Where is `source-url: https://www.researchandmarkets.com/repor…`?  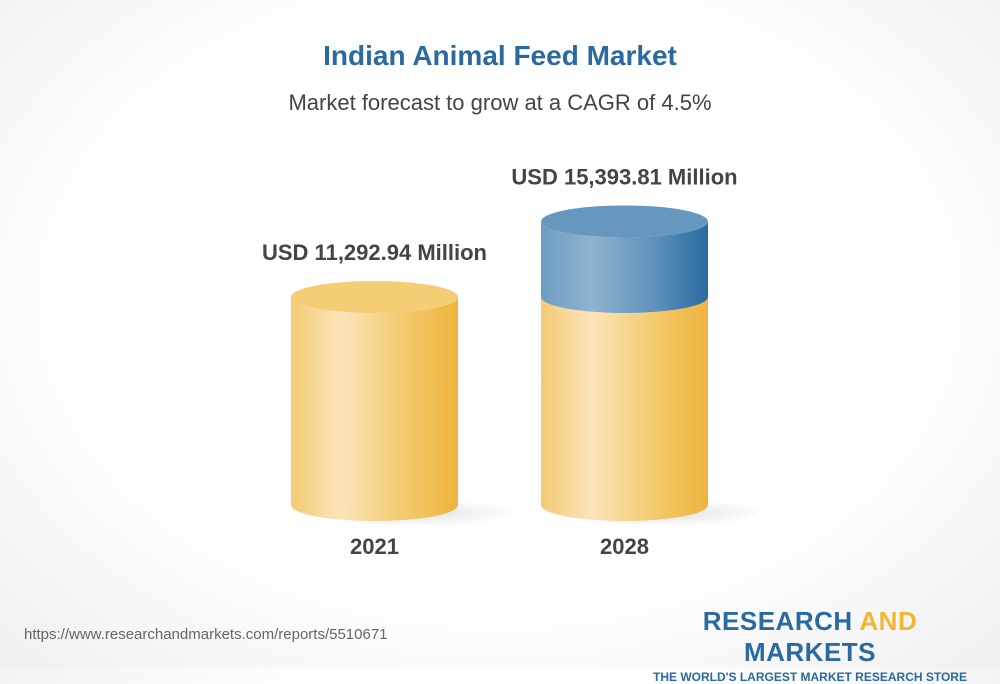 source-url: https://www.researchandmarkets.com/repor… is located at coordinates (206, 634).